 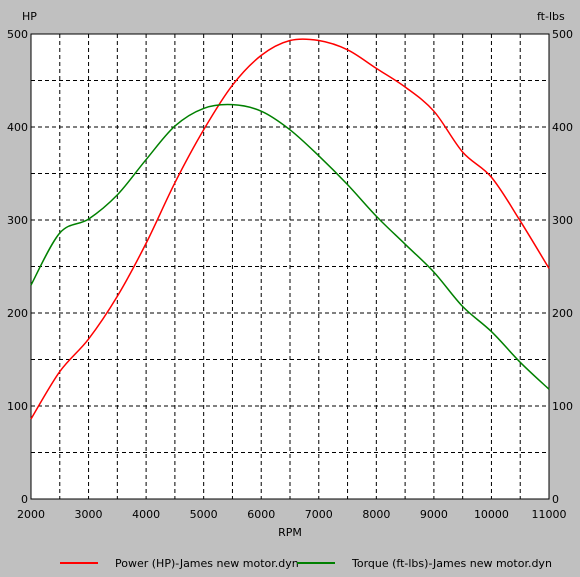 What do you see at coordinates (17, 34) in the screenshot?
I see `y-left-tick-label: 500` at bounding box center [17, 34].